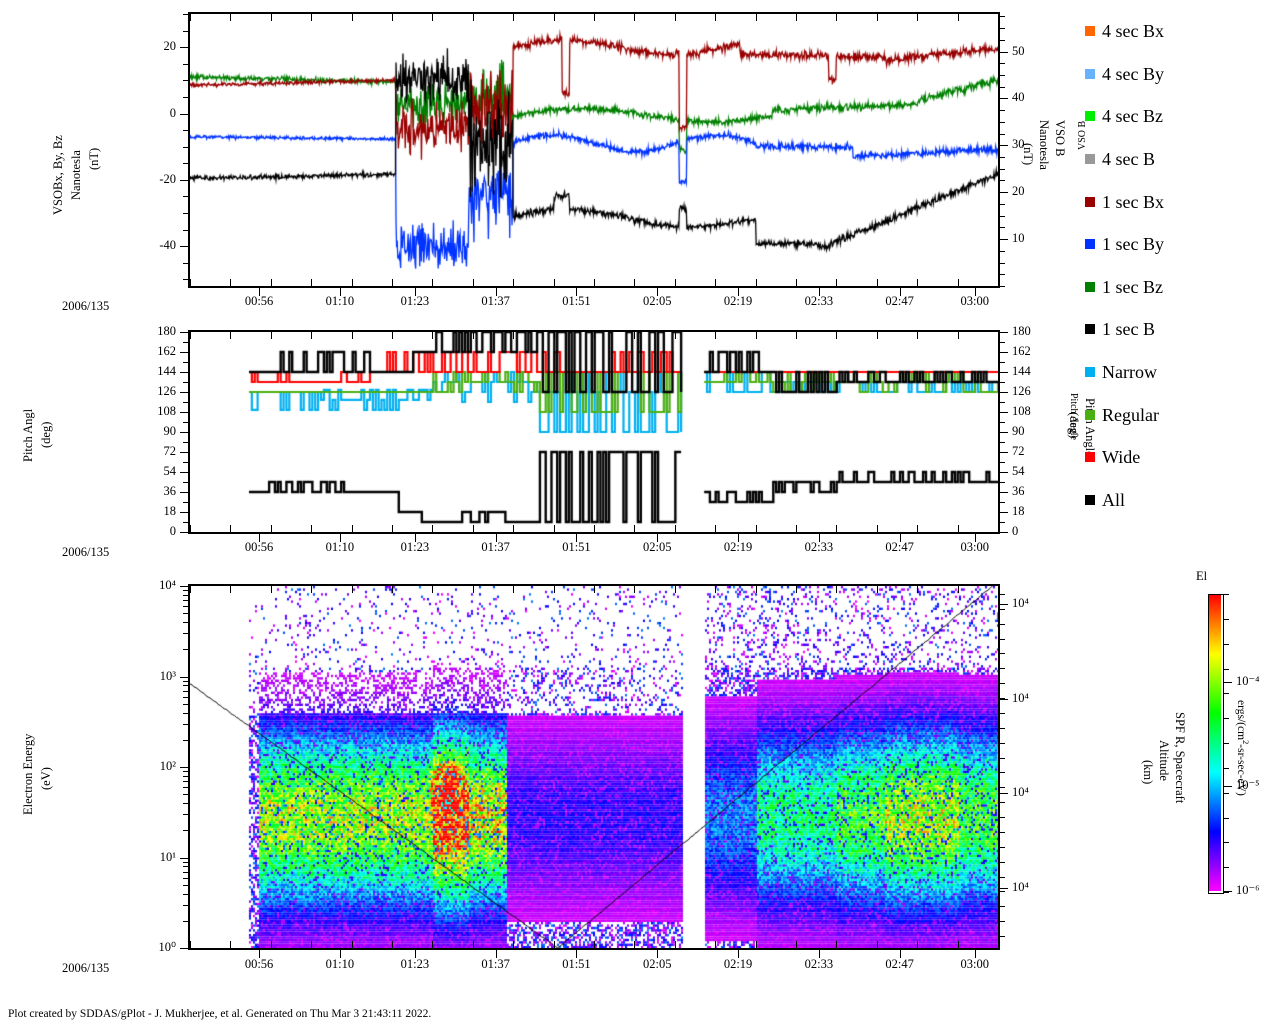  What do you see at coordinates (1182, 329) in the screenshot?
I see `legend-item: 1 sec B` at bounding box center [1182, 329].